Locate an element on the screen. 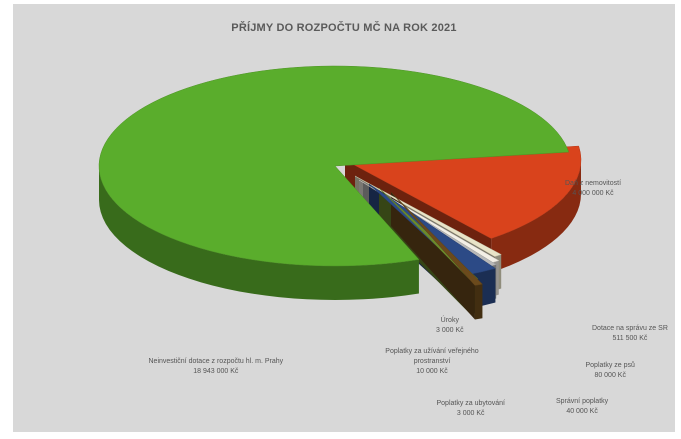  slice-label-name: Poplatky ze psů is located at coordinates (610, 365).